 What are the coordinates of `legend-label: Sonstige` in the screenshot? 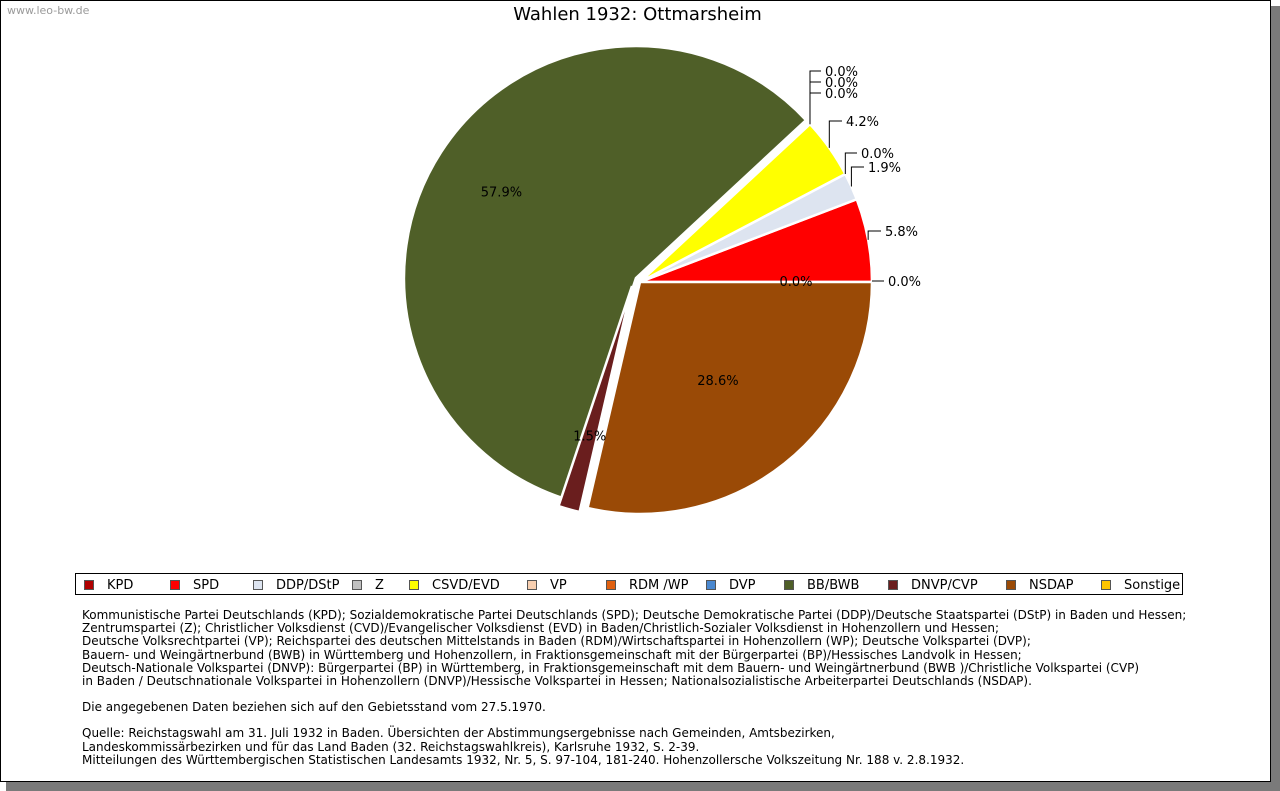 It's located at (1152, 585).